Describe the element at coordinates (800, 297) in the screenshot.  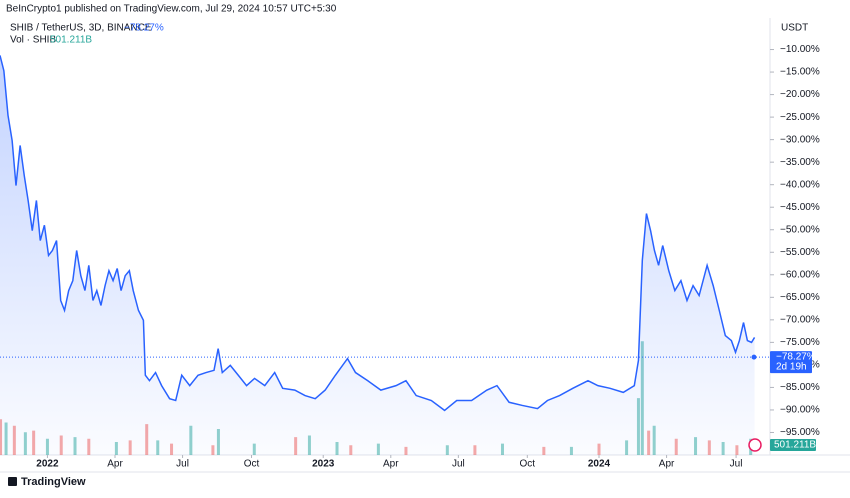
I see `y-tick-label: −65.00%` at that location.